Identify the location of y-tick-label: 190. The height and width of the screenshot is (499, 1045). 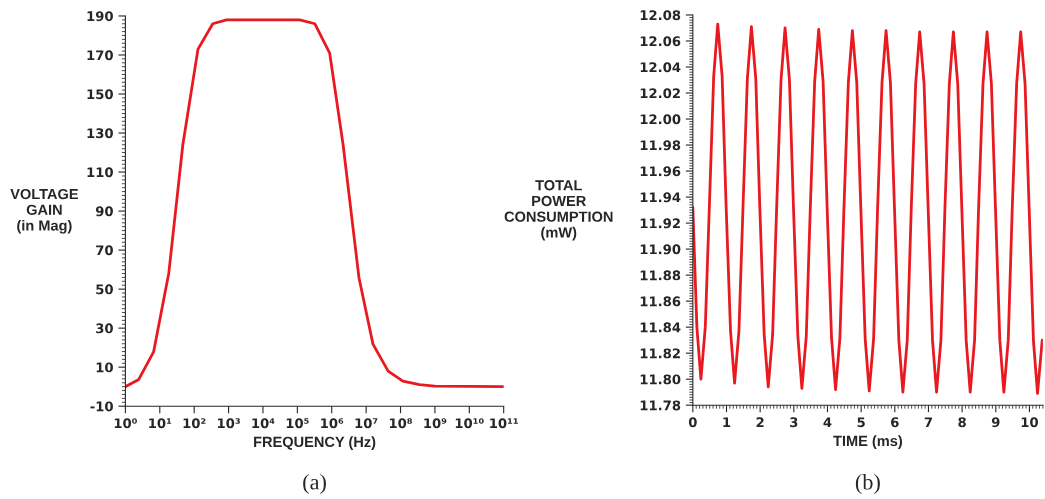
(100, 16).